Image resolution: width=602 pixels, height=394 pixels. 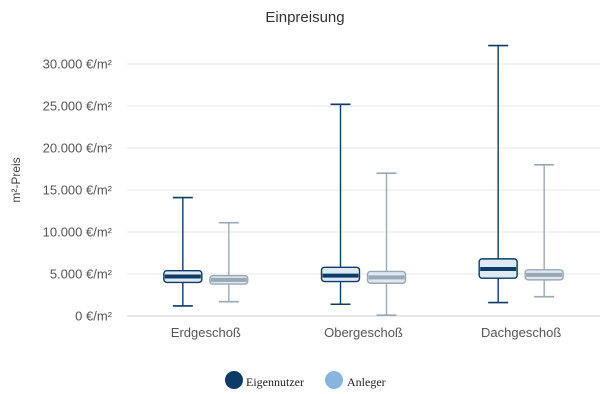 I want to click on y-tick-label: 30.000 €/m², so click(x=78, y=64).